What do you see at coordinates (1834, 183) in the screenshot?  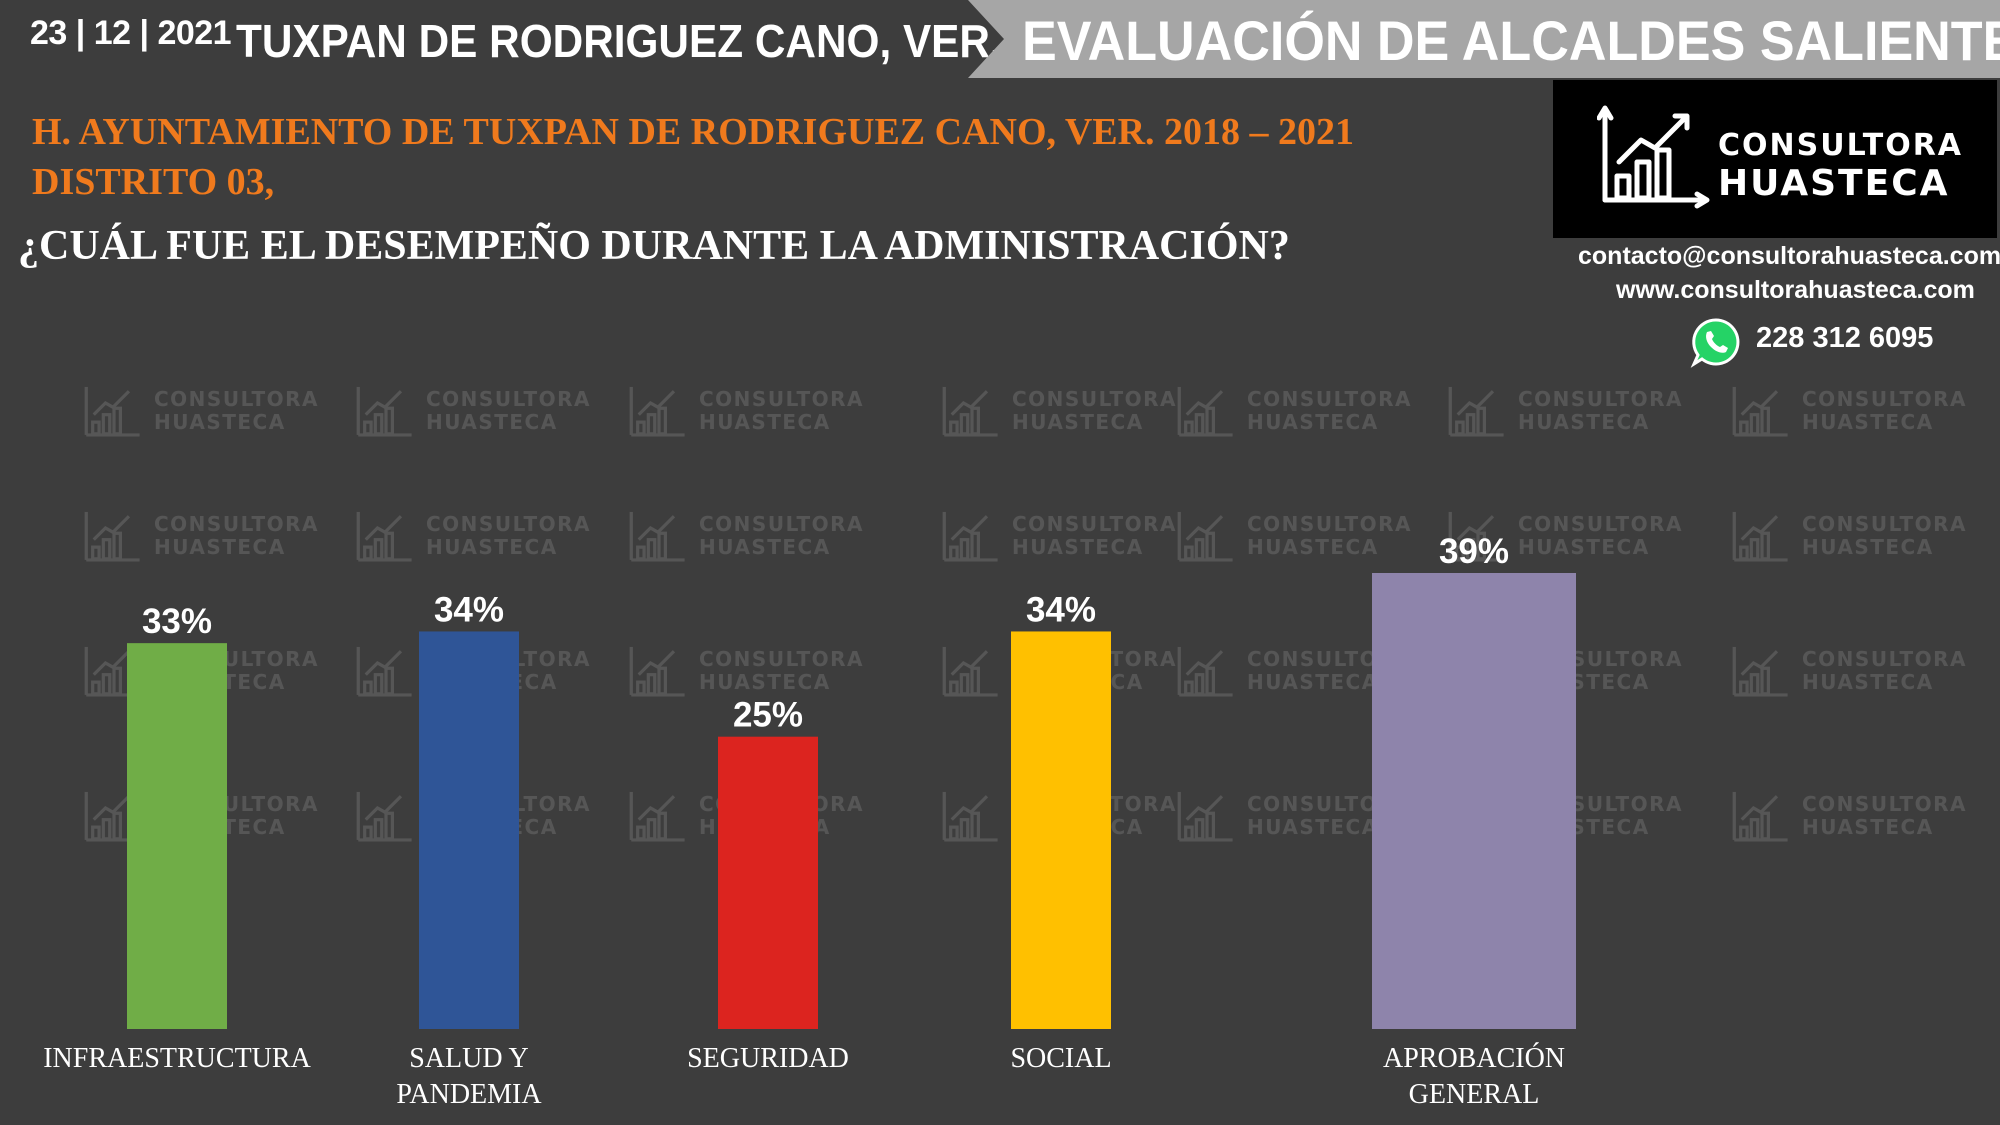 I see `logo-text-huasteca: HUASTECA` at bounding box center [1834, 183].